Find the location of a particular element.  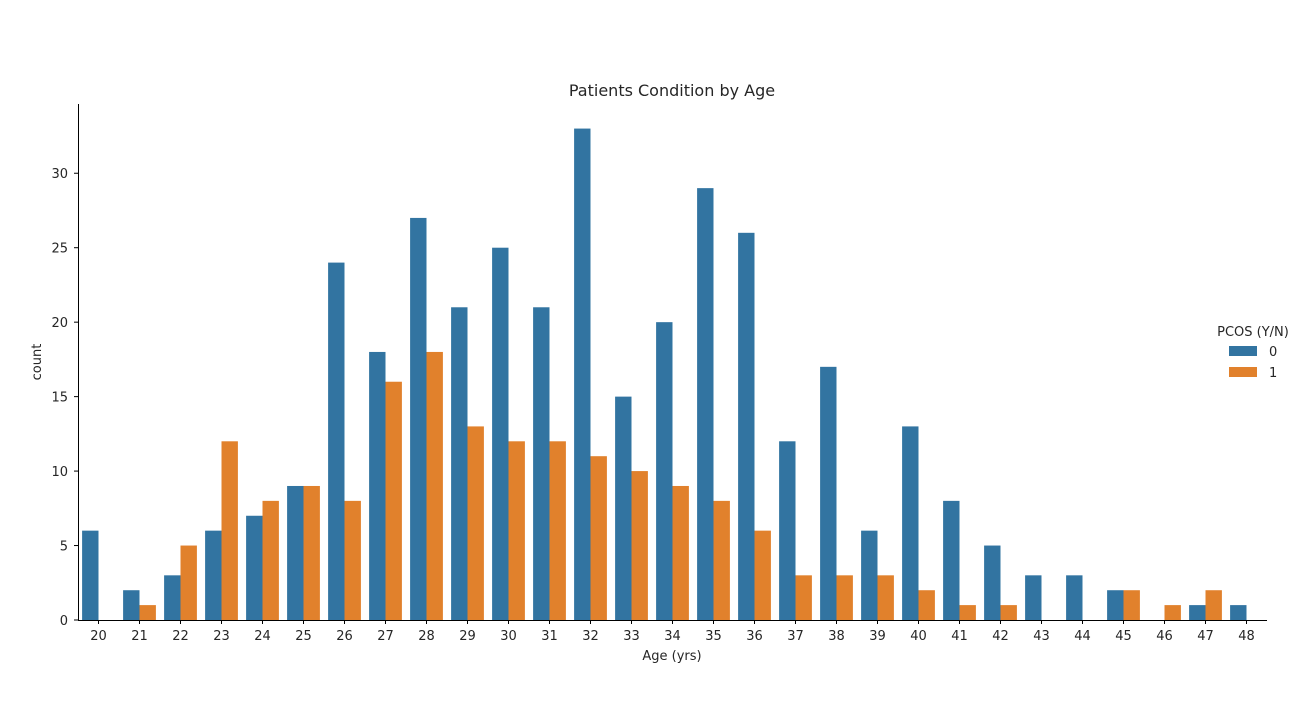

legend-label-0: 0 is located at coordinates (1273, 352).